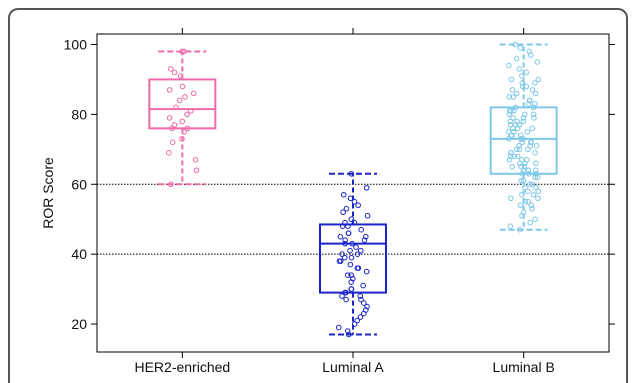 This screenshot has width=637, height=383. What do you see at coordinates (182, 367) in the screenshot?
I see `x-tick-label: HER2-enriched` at bounding box center [182, 367].